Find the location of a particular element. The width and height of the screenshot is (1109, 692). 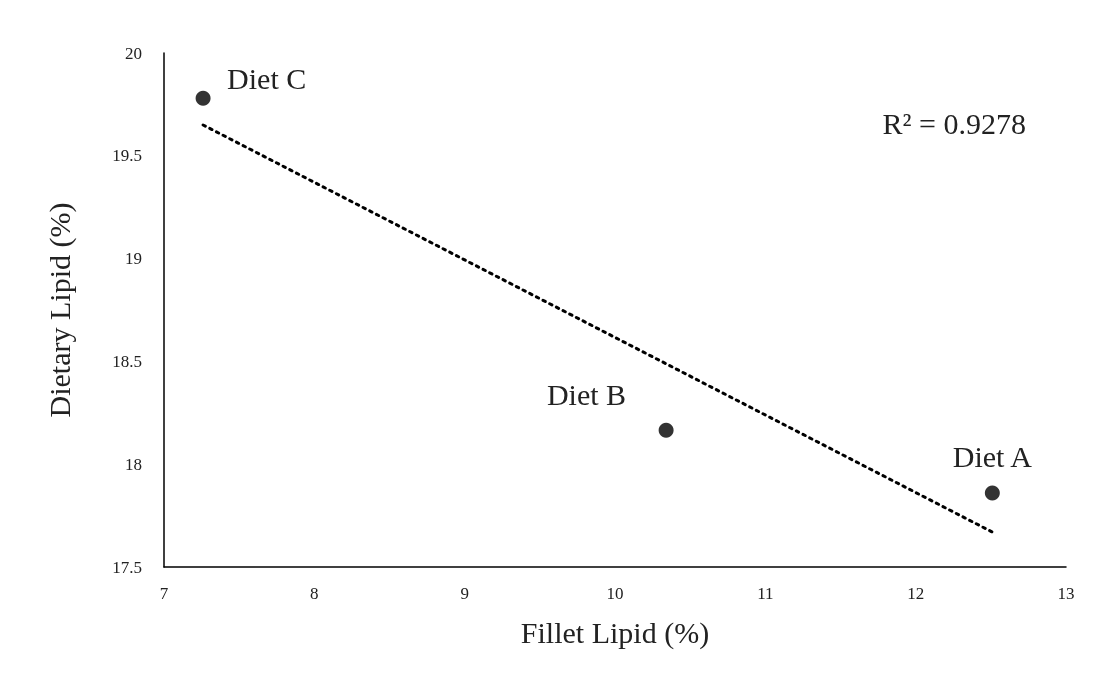

x-tick-label: 8 is located at coordinates (314, 593).